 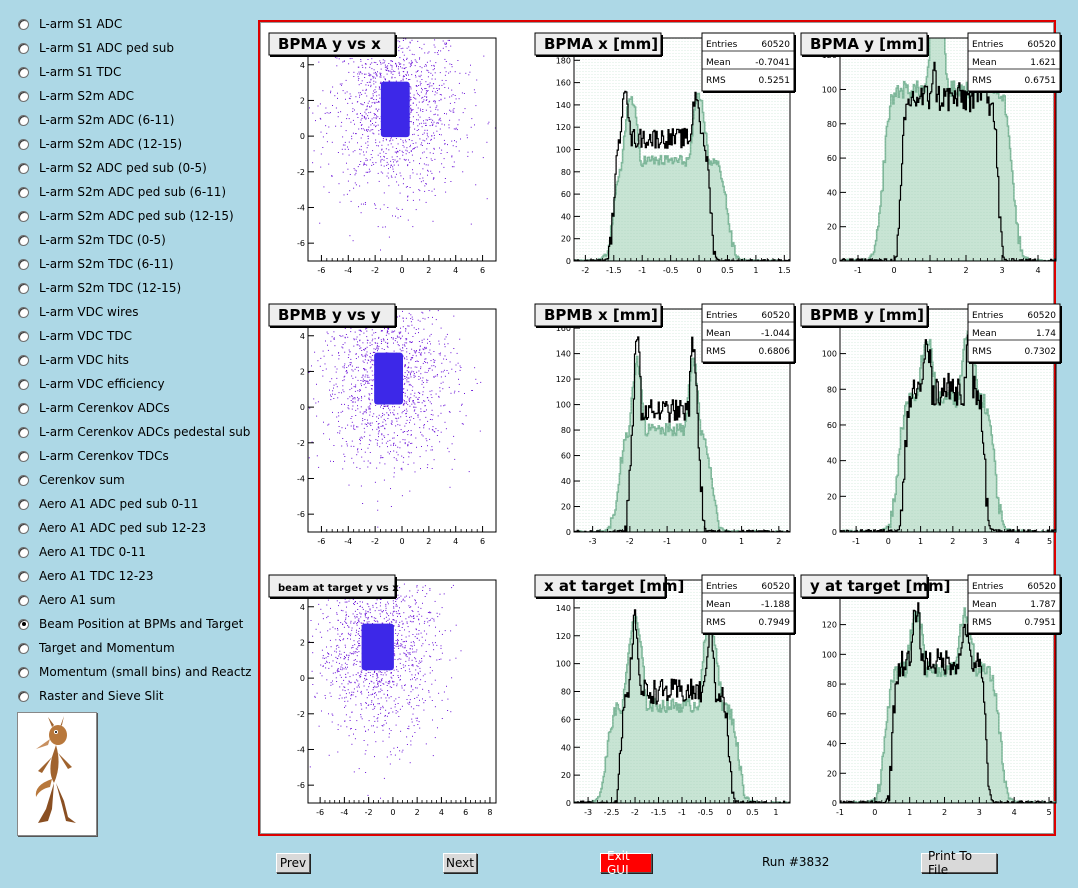 What do you see at coordinates (138, 360) in the screenshot?
I see `menu-item: L-arm VDC hits` at bounding box center [138, 360].